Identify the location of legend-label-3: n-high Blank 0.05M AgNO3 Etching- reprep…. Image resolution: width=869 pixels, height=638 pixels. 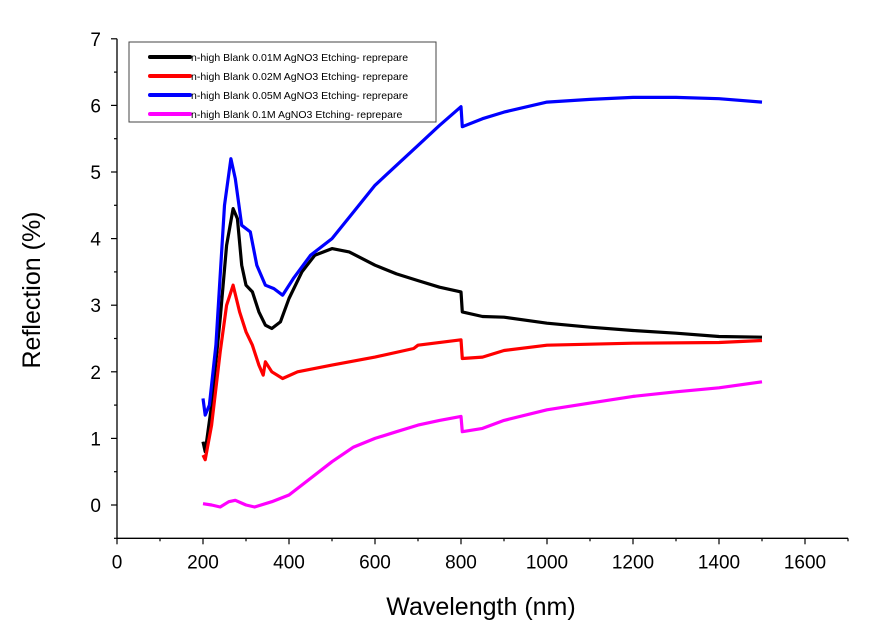
(299, 96).